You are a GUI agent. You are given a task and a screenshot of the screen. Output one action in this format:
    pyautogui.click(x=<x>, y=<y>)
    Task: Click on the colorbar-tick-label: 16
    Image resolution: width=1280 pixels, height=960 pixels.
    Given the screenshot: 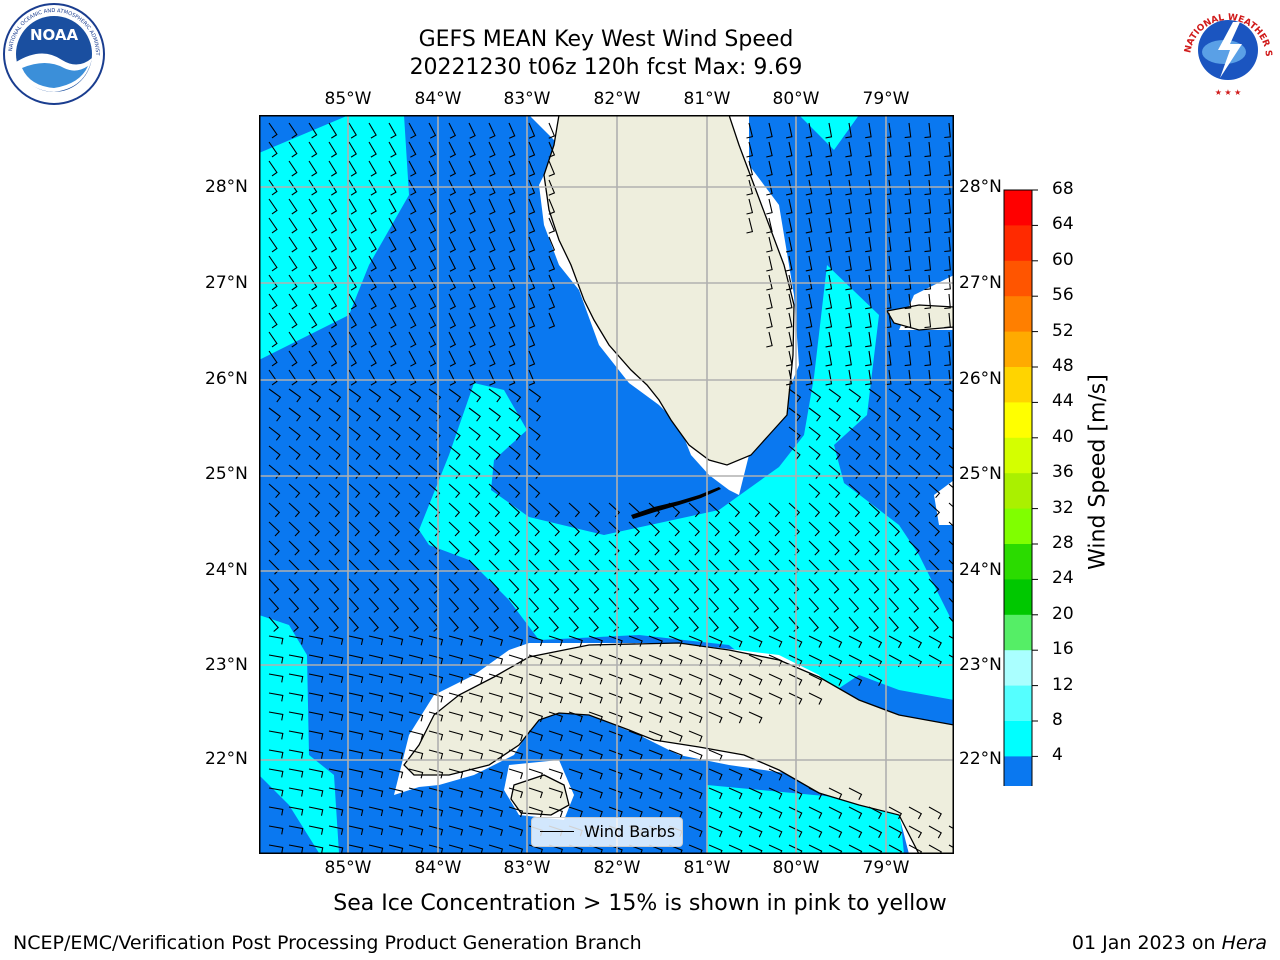 What is the action you would take?
    pyautogui.click(x=1063, y=649)
    